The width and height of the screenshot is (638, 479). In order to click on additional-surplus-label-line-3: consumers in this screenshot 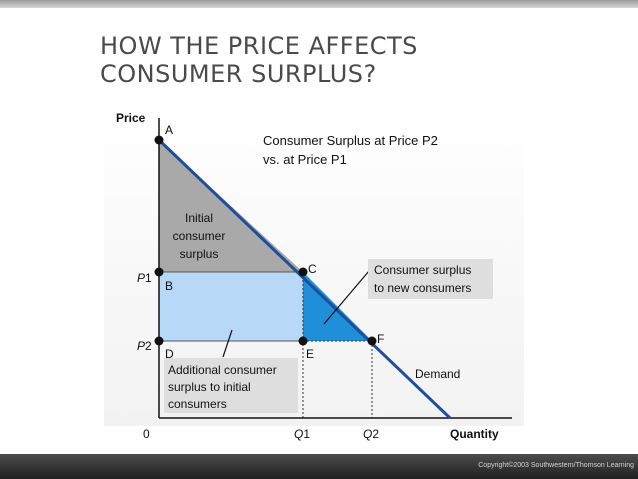, I will do `click(197, 404)`.